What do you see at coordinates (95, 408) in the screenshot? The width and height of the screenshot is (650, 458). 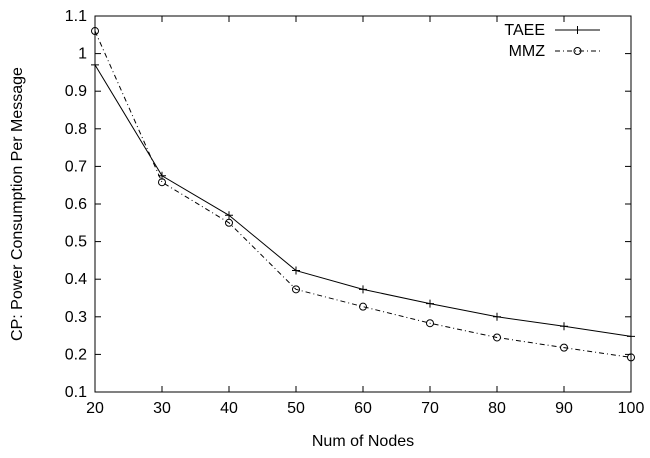 I see `x-tick-label: 20` at bounding box center [95, 408].